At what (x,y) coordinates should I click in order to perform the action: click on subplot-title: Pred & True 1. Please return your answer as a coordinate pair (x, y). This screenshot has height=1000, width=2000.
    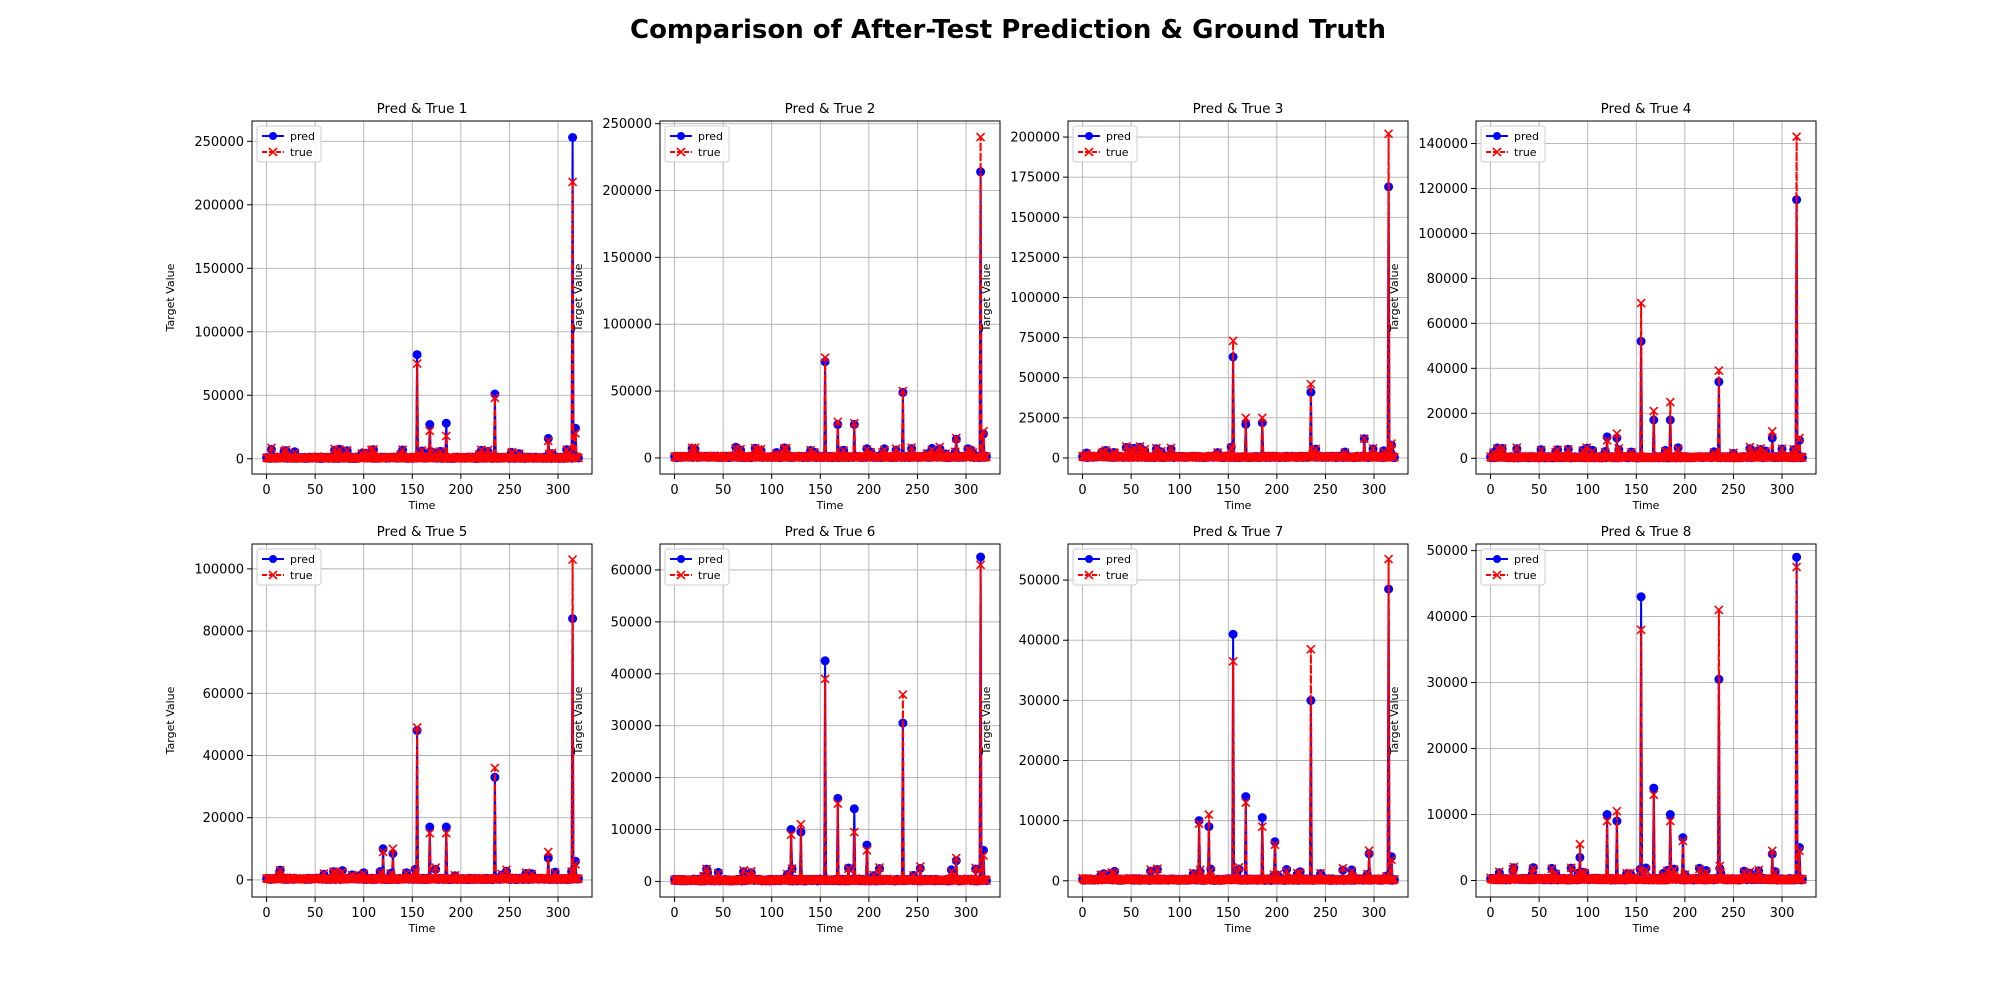
    Looking at the image, I should click on (422, 109).